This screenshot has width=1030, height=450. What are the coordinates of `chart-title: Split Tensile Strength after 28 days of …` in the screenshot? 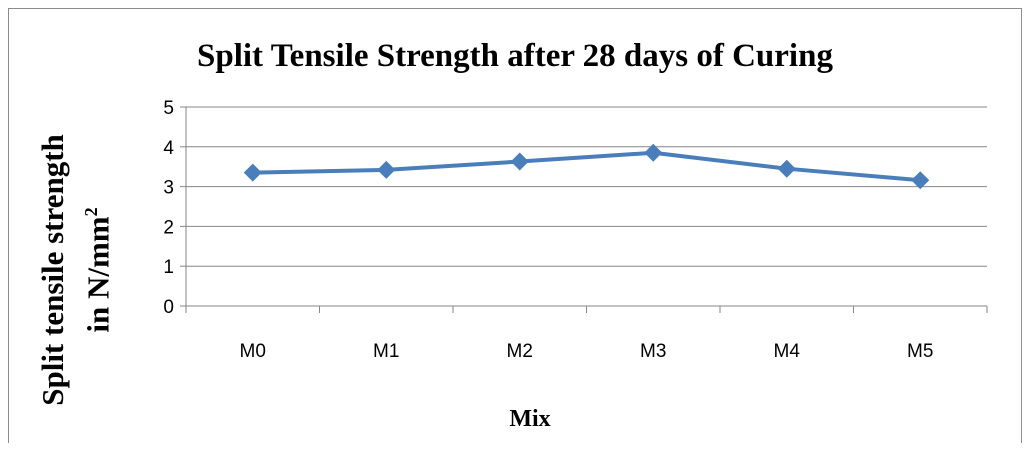 It's located at (515, 56).